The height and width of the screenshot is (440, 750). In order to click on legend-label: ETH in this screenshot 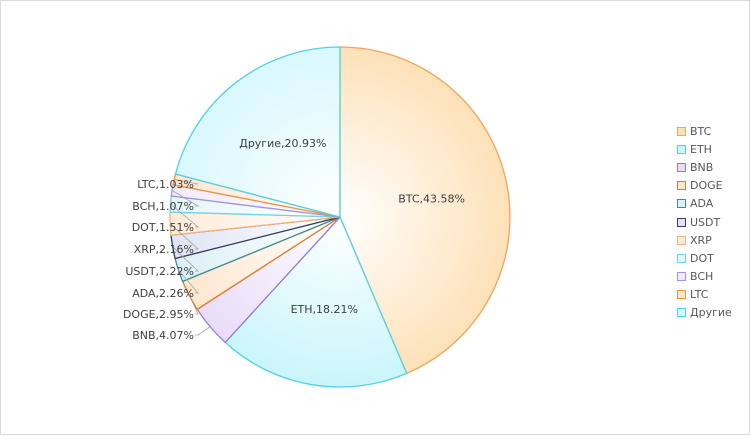, I will do `click(701, 149)`.